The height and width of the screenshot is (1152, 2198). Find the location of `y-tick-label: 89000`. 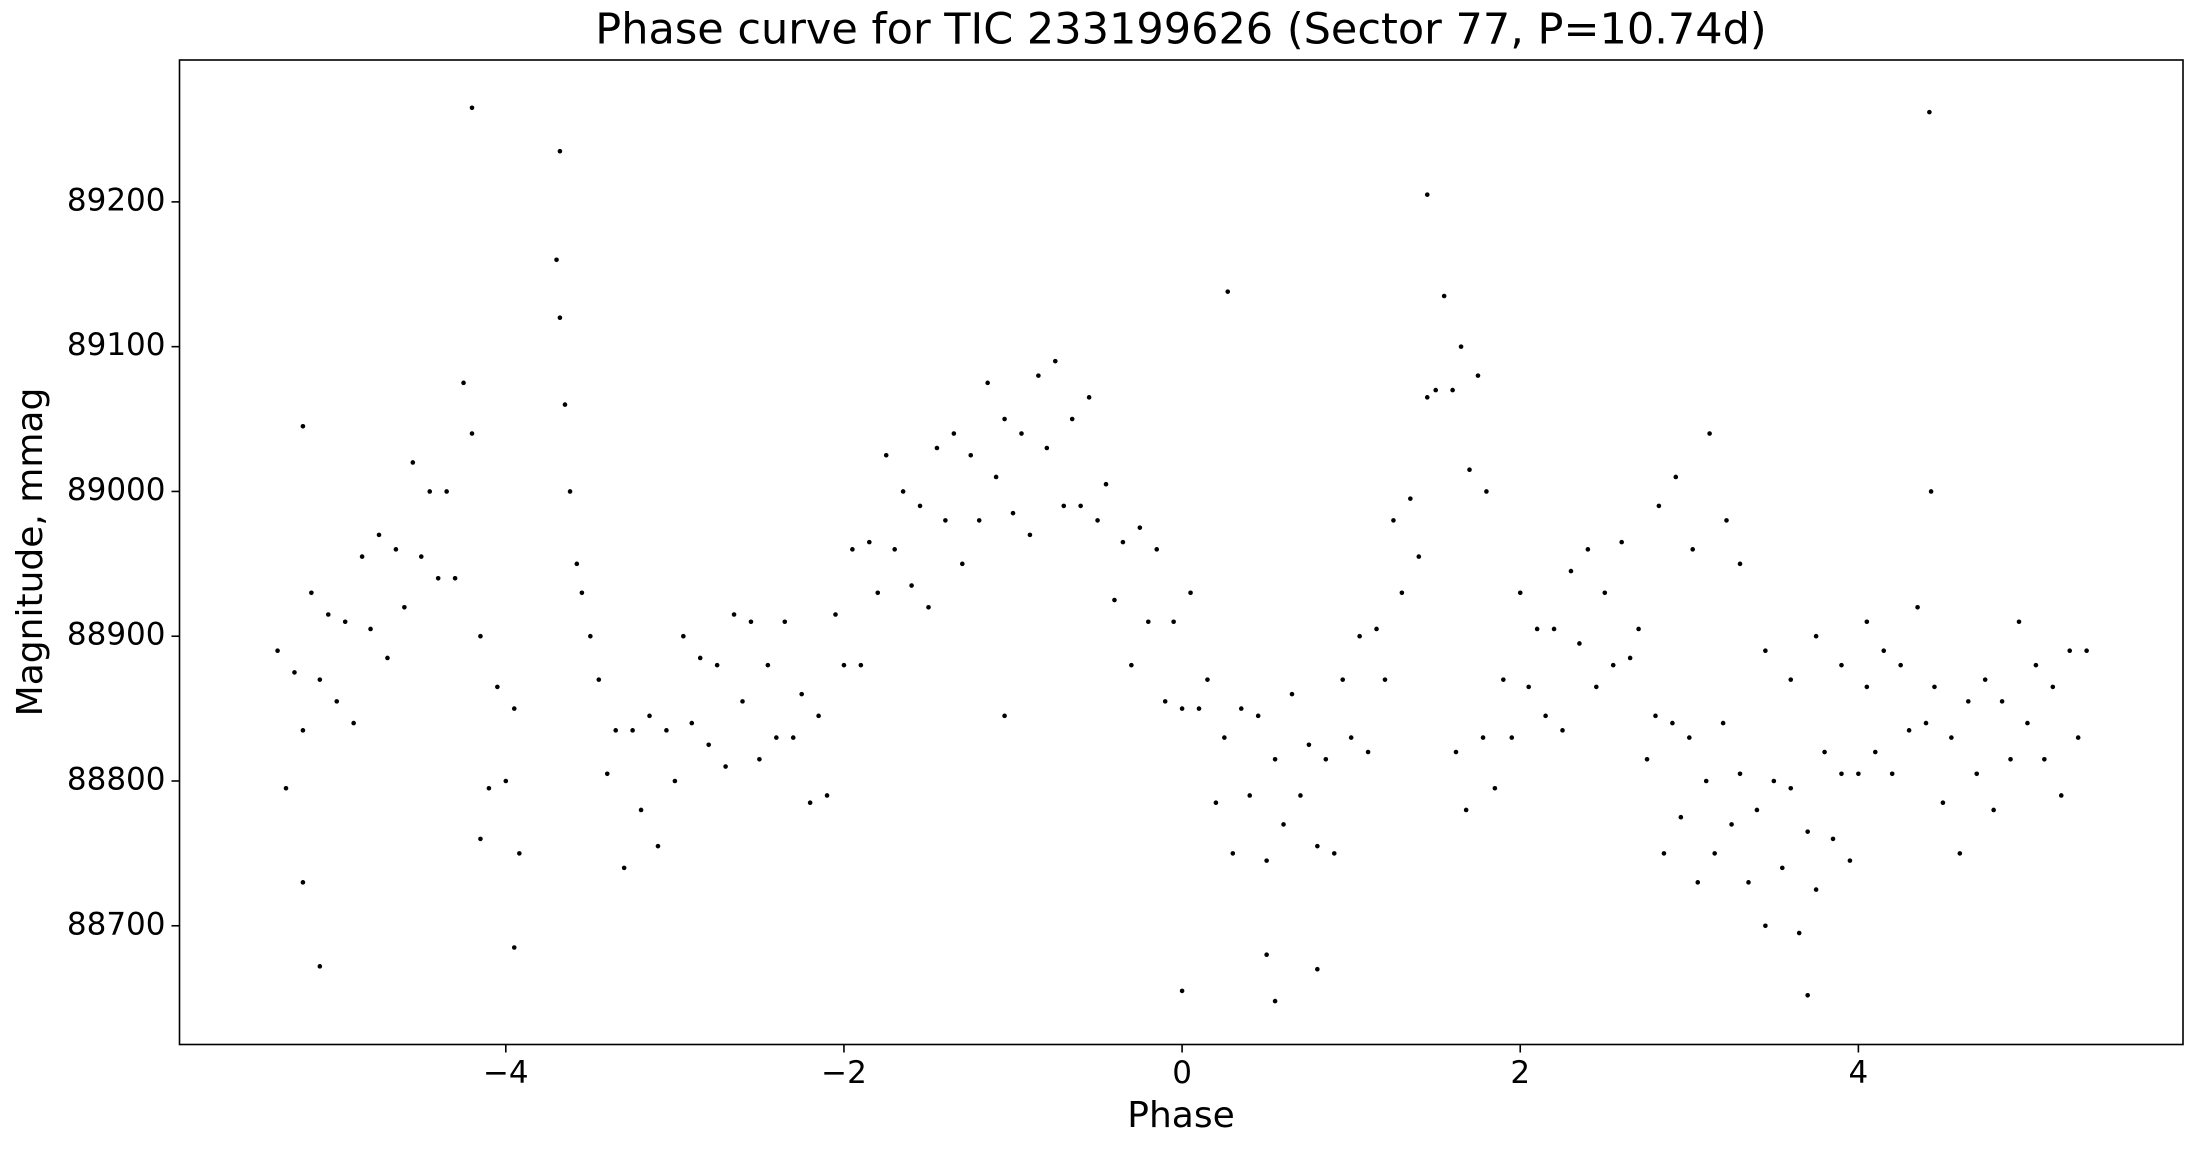

y-tick-label: 89000 is located at coordinates (116, 490).